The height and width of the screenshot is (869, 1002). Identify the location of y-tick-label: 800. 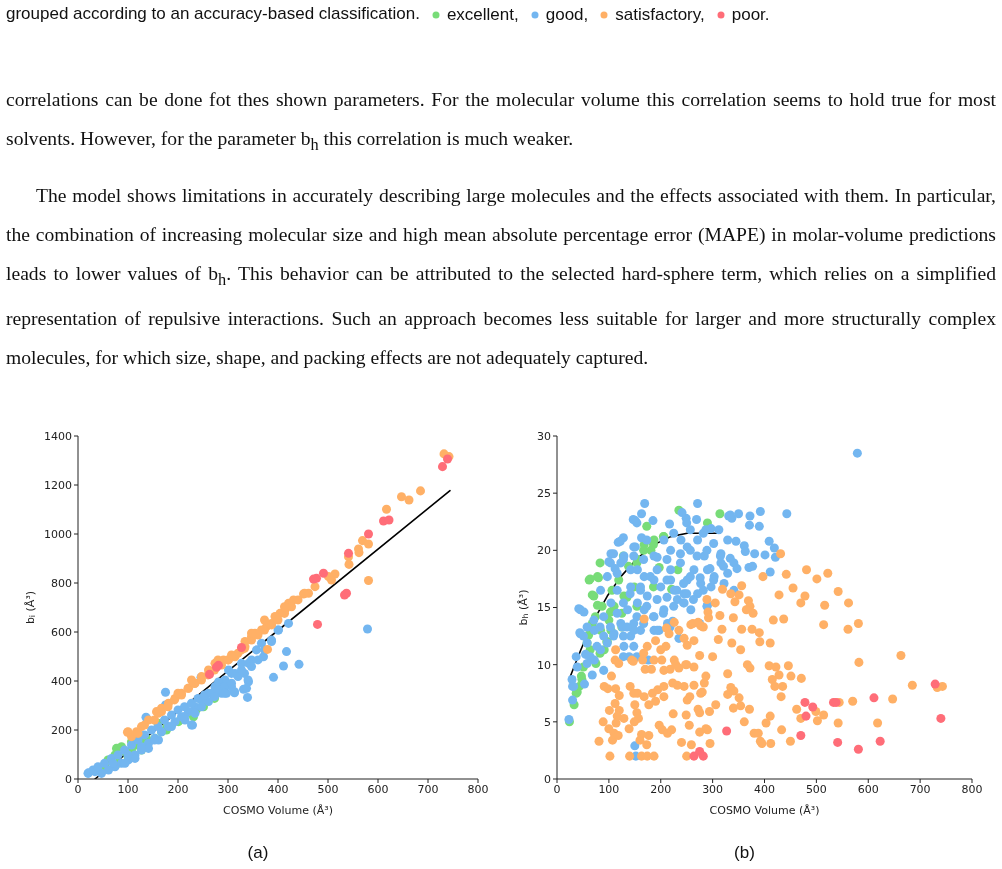
(61, 583).